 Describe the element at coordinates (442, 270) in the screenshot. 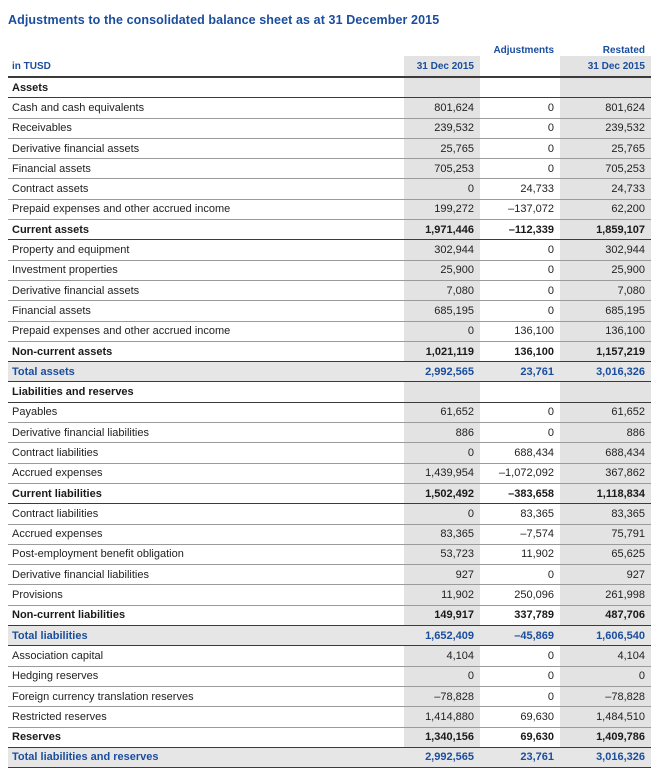

I see `value-31dec2015: 25,900` at that location.